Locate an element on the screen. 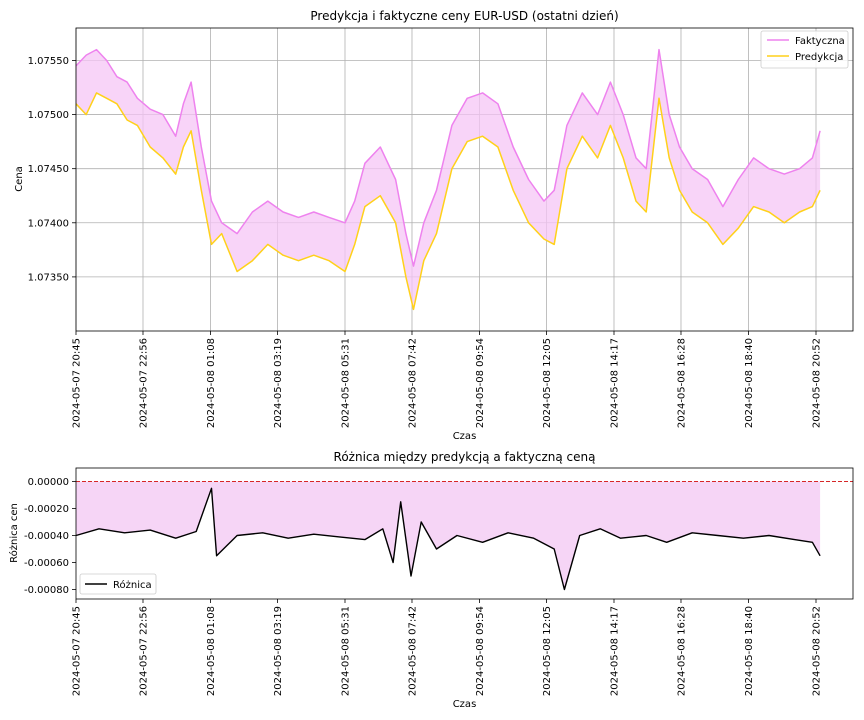 The image size is (864, 720). difference-legend: Różnica is located at coordinates (118, 584).